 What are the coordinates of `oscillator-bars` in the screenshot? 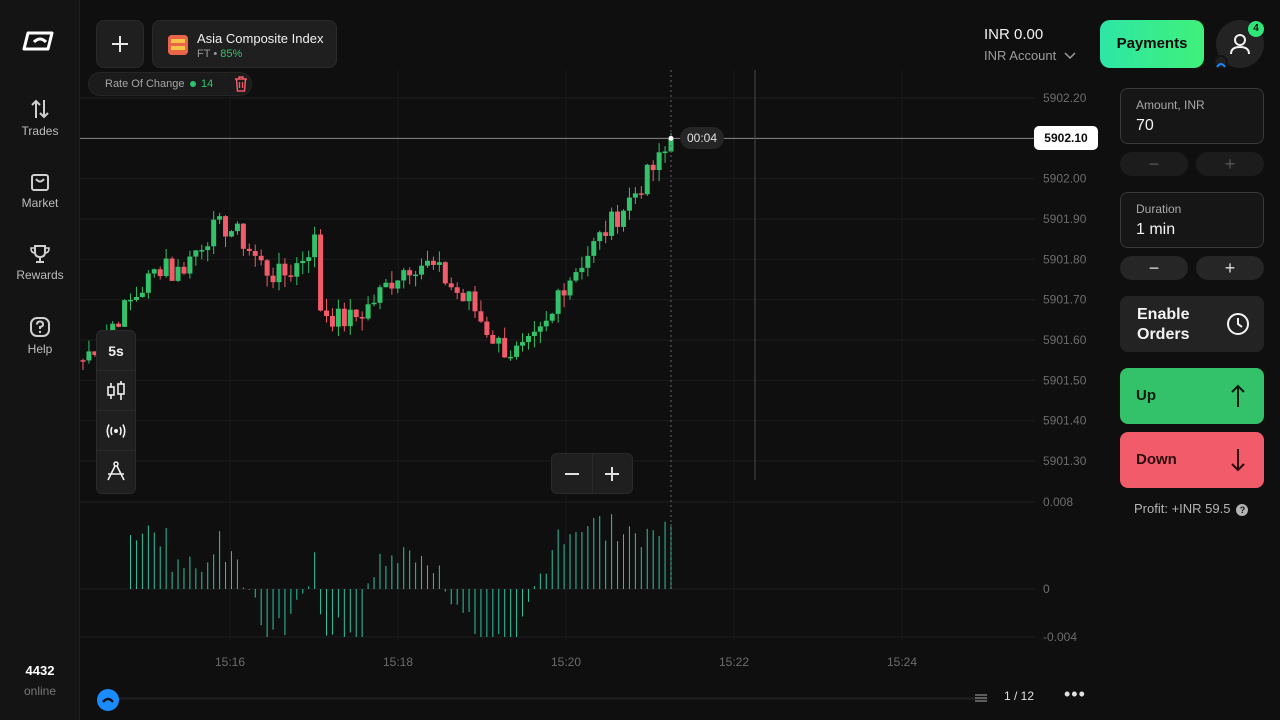 It's located at (401, 575).